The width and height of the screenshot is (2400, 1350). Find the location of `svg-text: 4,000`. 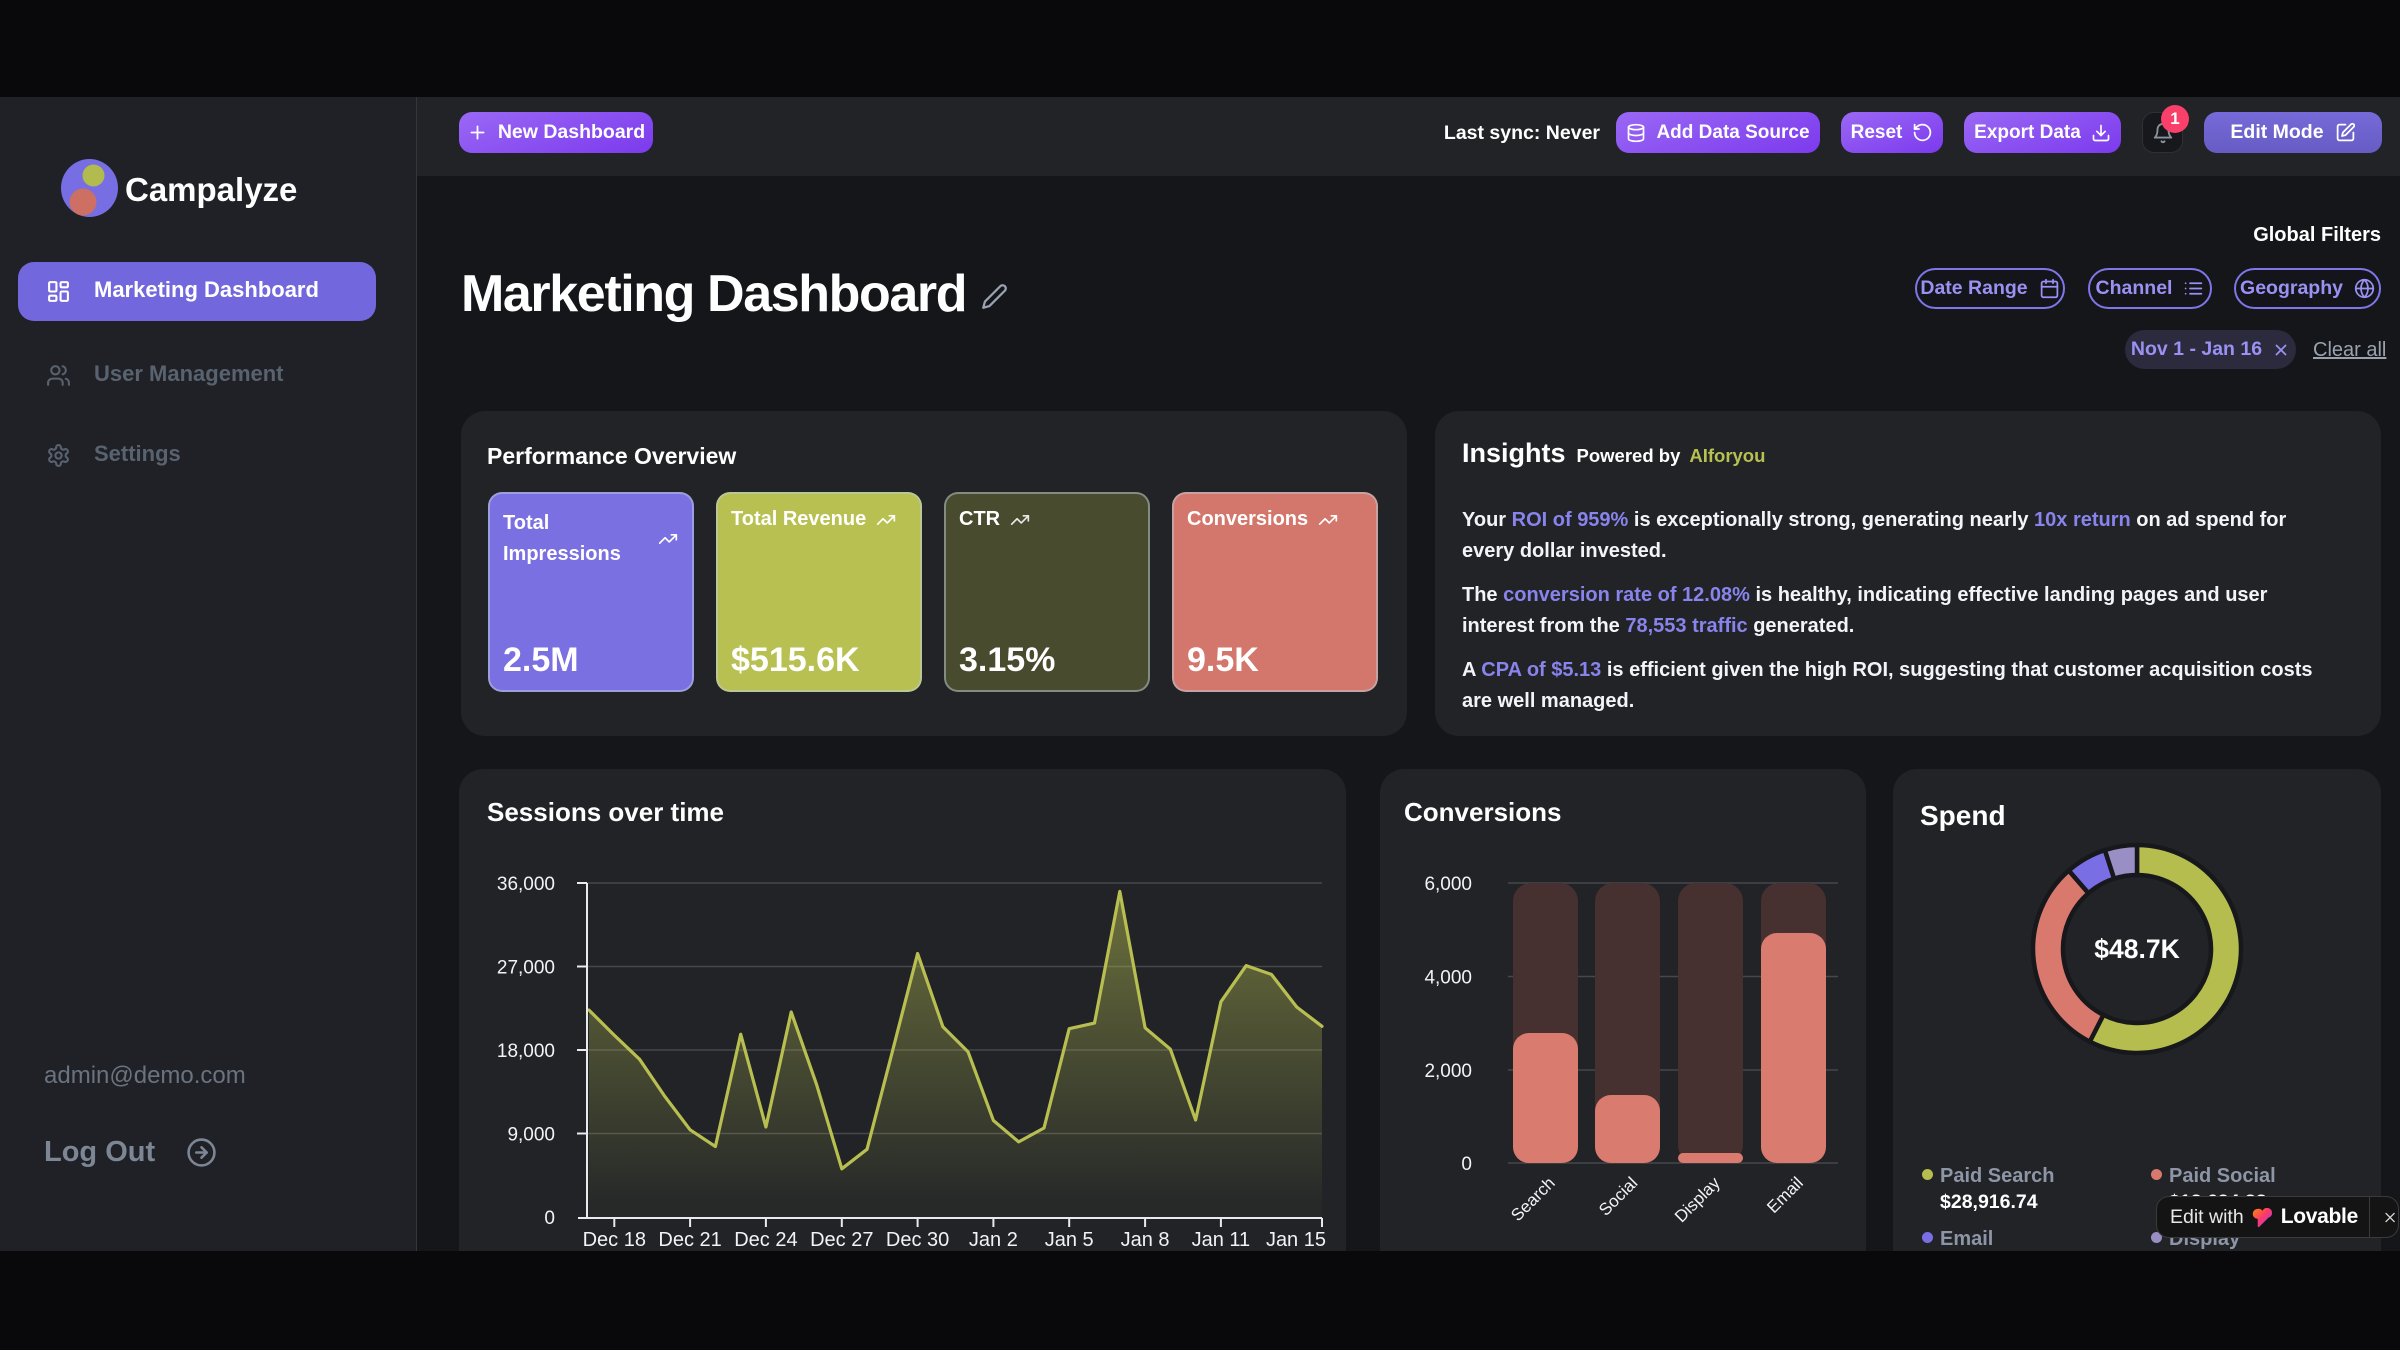

svg-text: 4,000 is located at coordinates (1448, 978).